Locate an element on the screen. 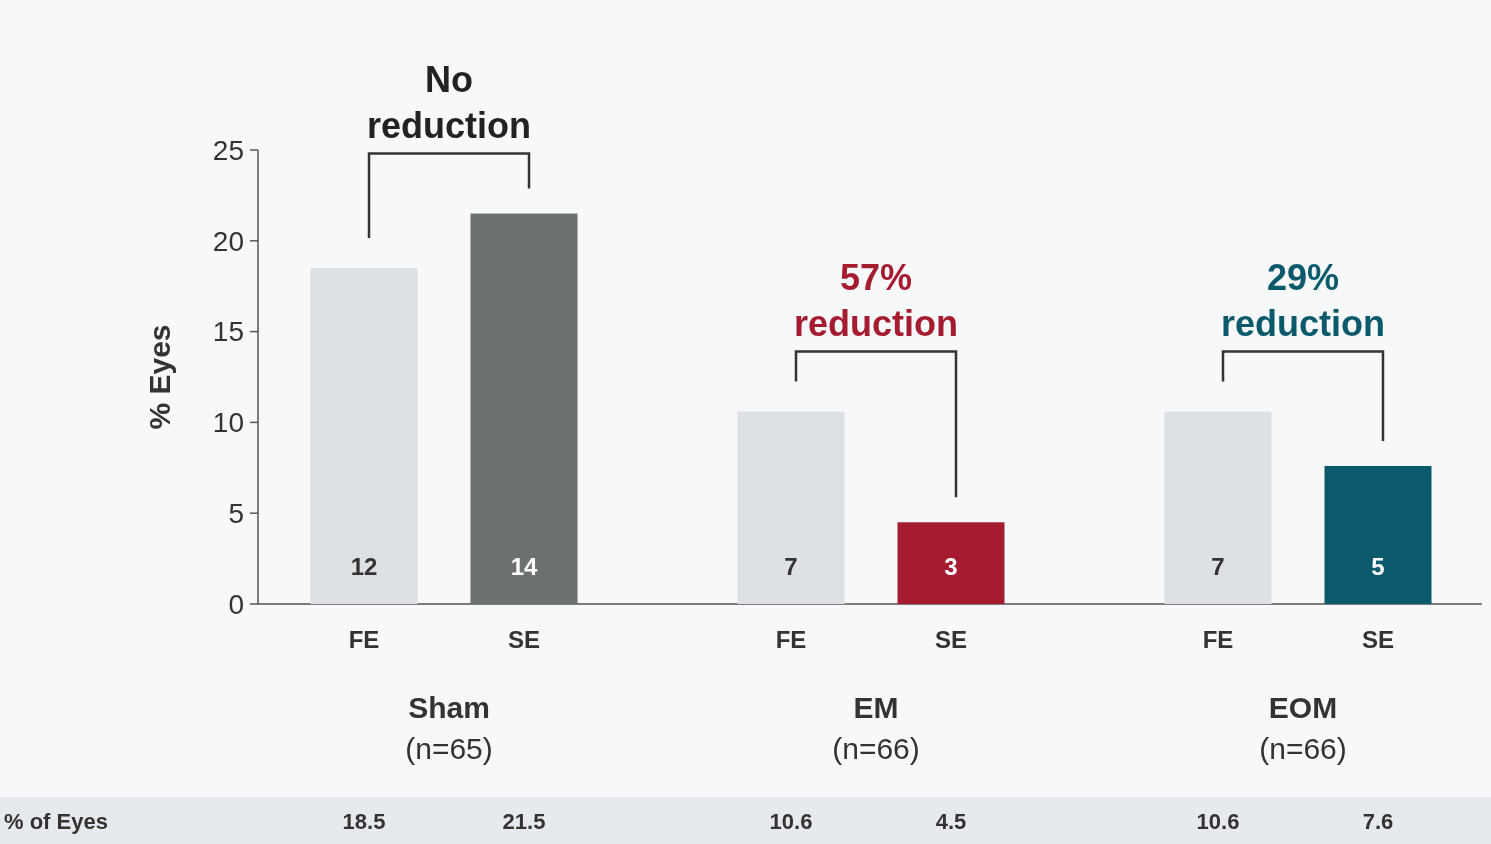 The image size is (1491, 844). y-tick-label: 5 is located at coordinates (236, 513).